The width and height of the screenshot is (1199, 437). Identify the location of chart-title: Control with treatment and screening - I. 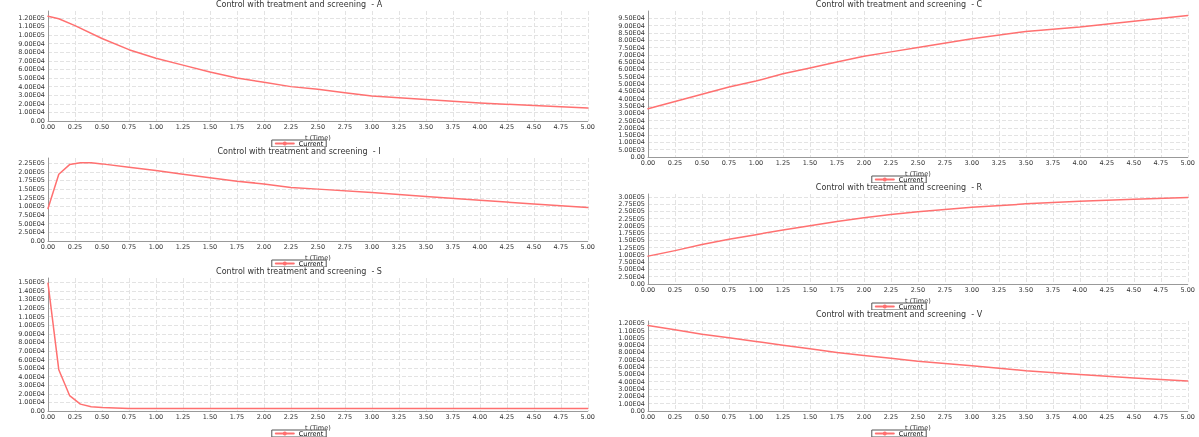
(299, 151).